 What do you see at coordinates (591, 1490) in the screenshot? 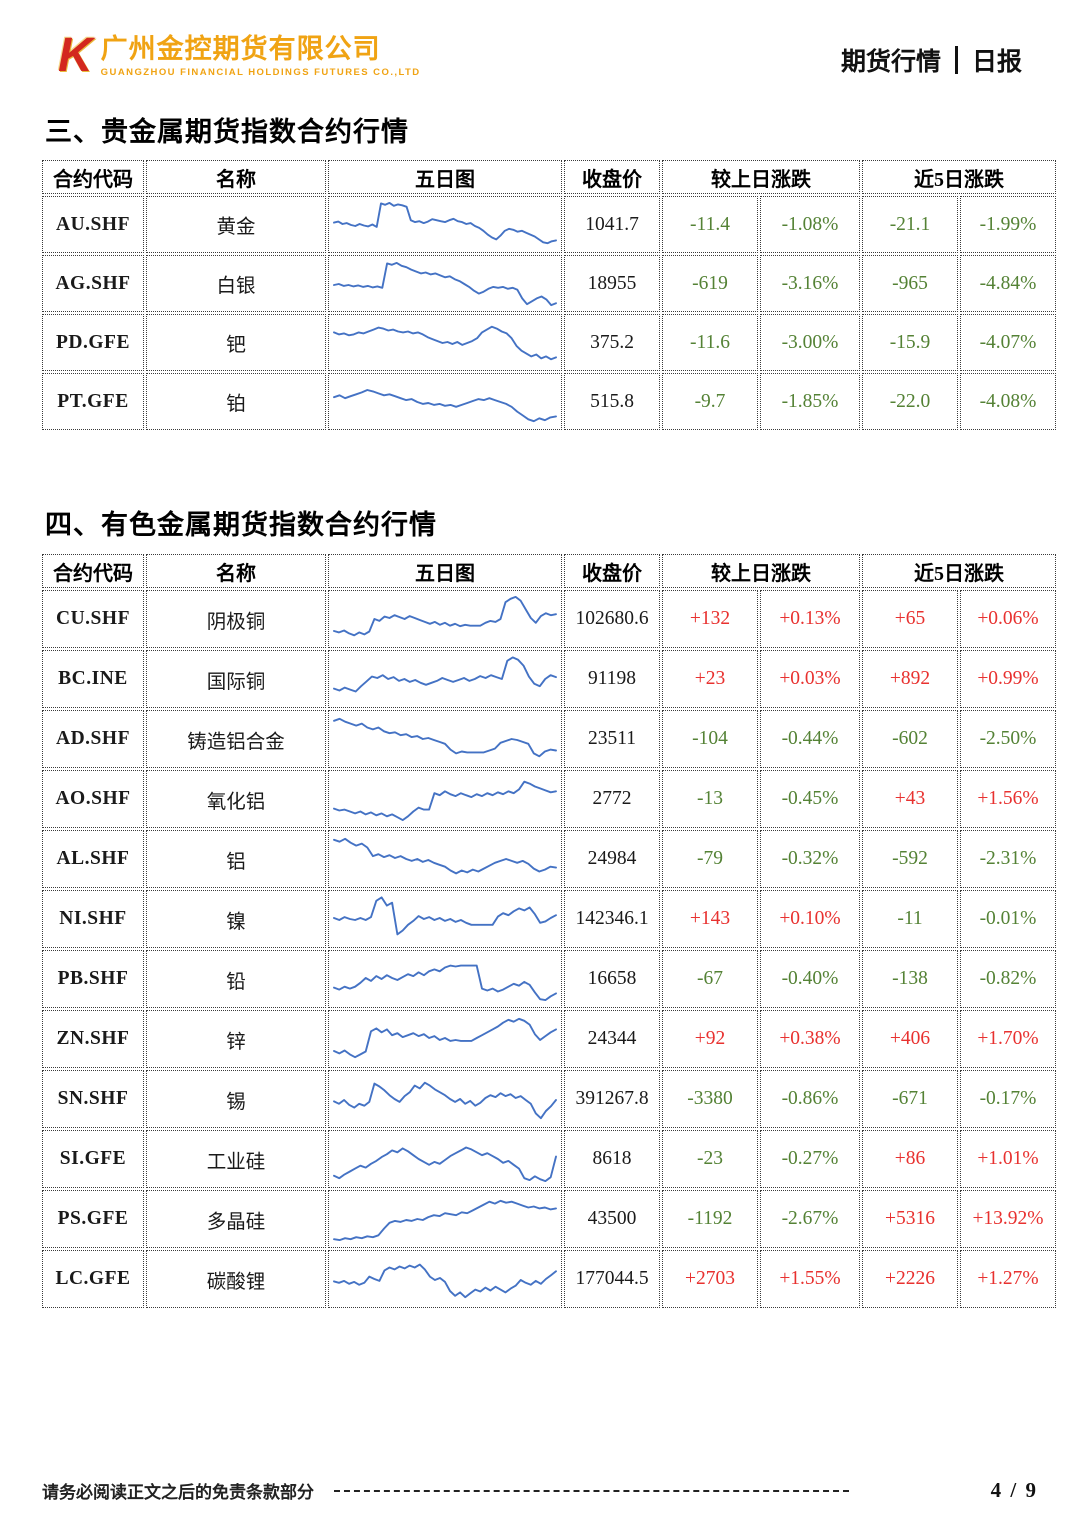
I see `footer-divider-line` at bounding box center [591, 1490].